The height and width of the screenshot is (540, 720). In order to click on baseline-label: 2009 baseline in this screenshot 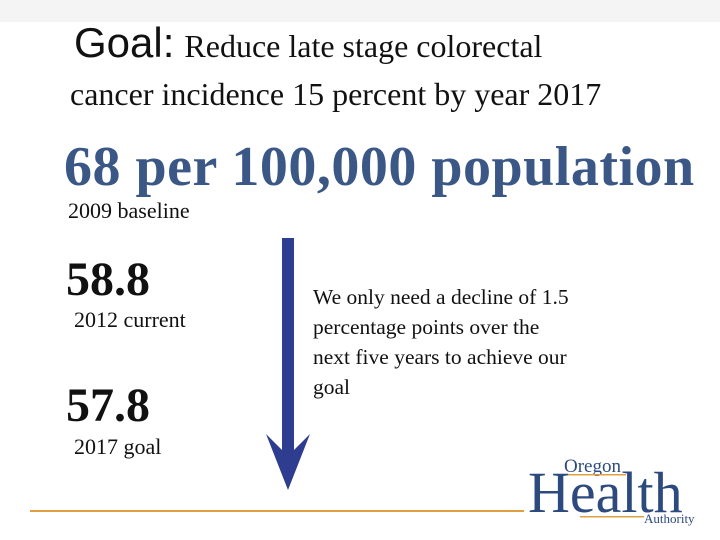, I will do `click(129, 210)`.